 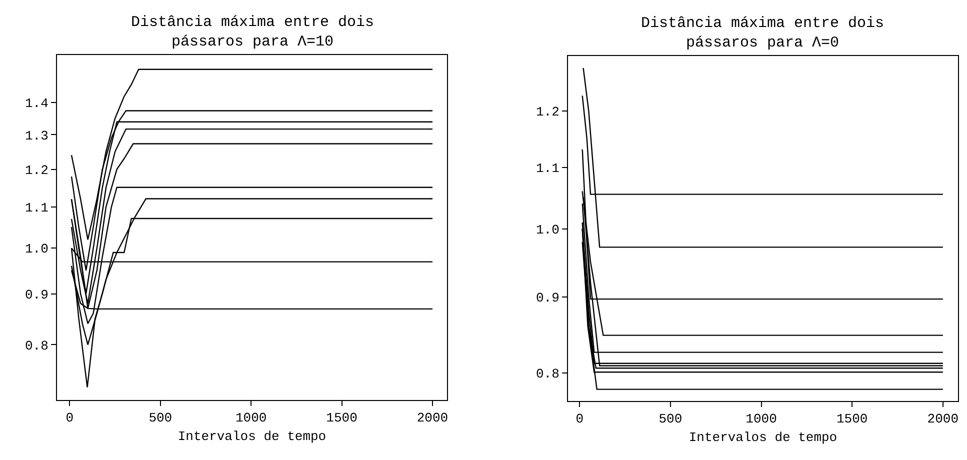 I want to click on y-tick-label: 1.3, so click(x=36, y=136).